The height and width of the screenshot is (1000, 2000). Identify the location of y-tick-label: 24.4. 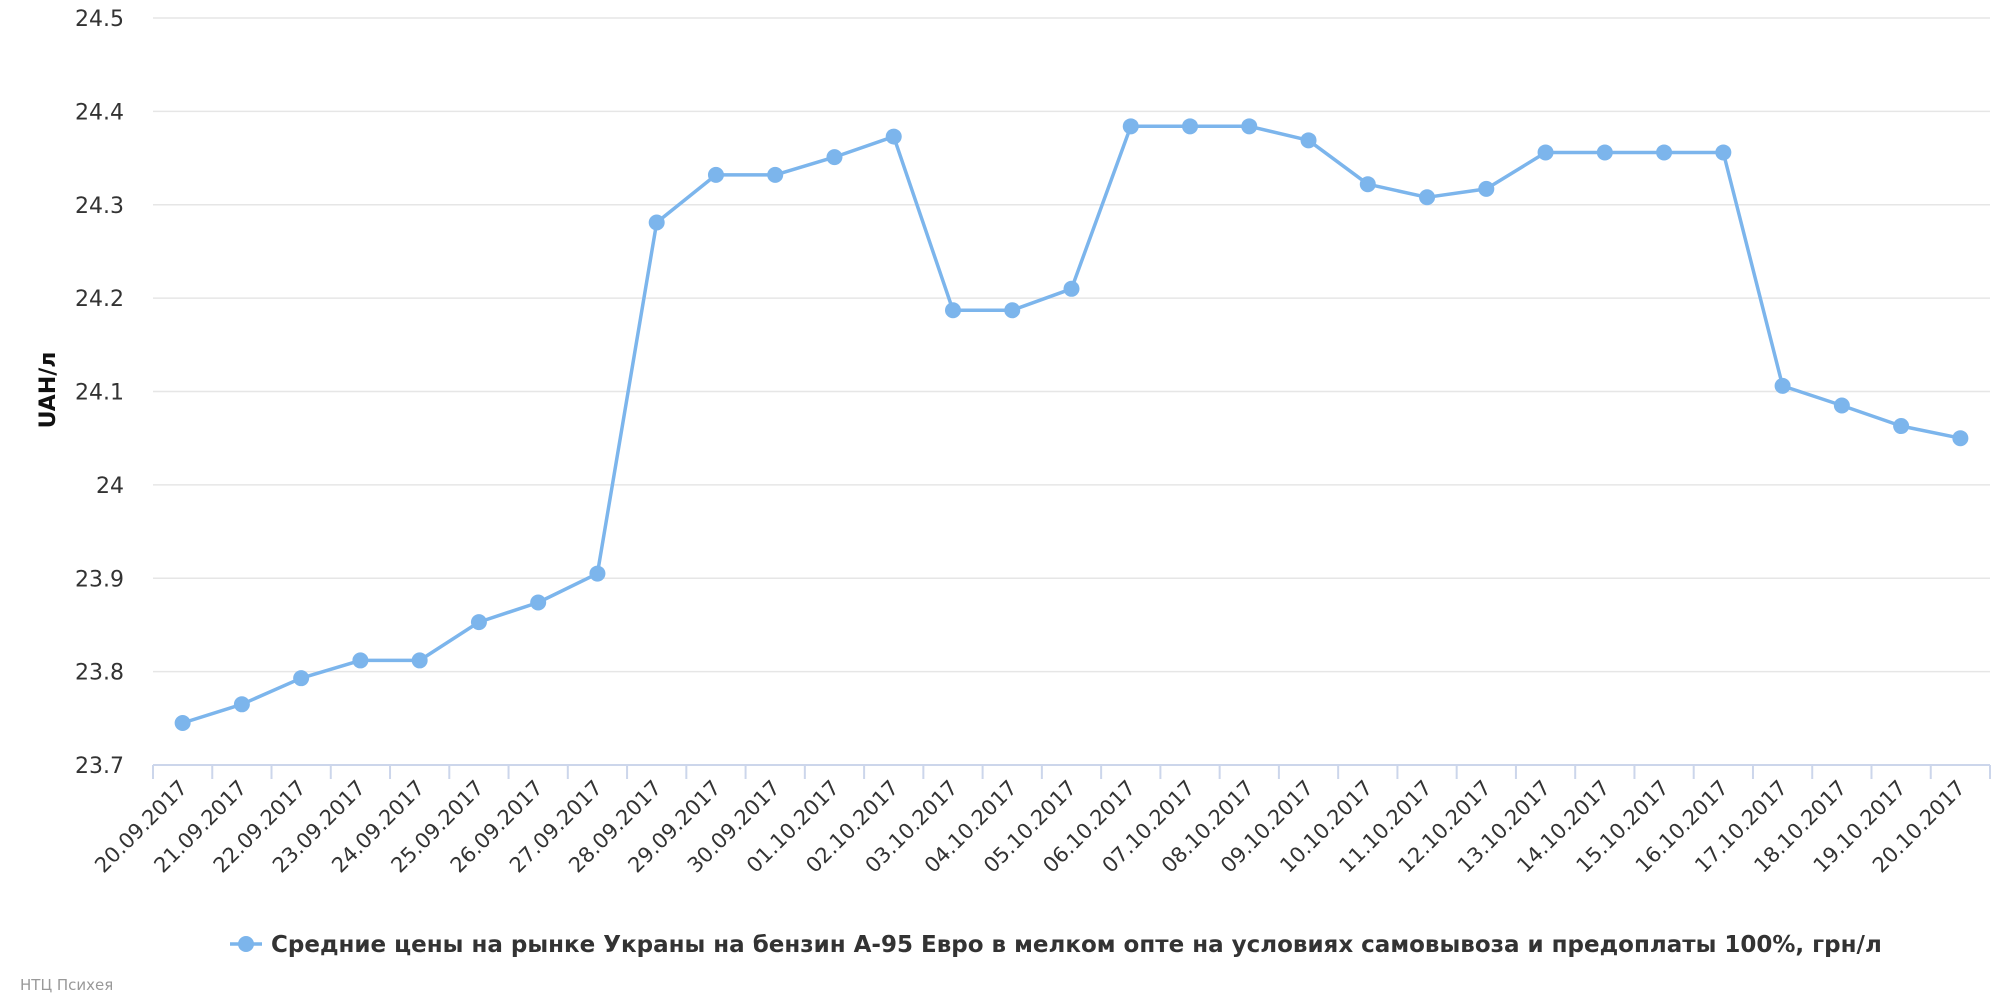
(99, 112).